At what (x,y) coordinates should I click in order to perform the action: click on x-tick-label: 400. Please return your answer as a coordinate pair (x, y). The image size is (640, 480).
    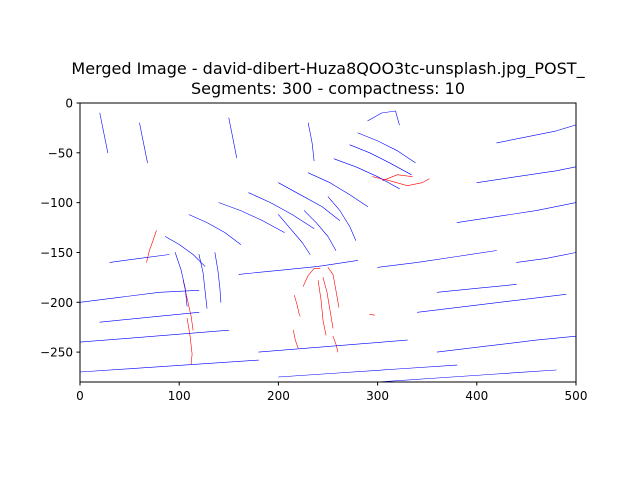
    Looking at the image, I should click on (476, 396).